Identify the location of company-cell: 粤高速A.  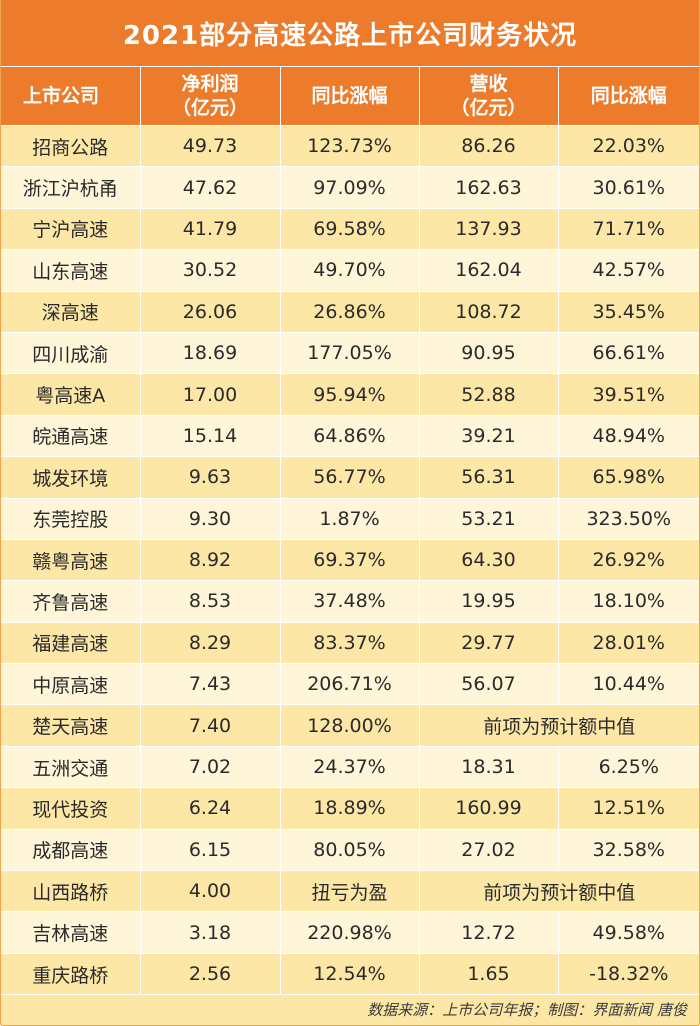
(71, 394).